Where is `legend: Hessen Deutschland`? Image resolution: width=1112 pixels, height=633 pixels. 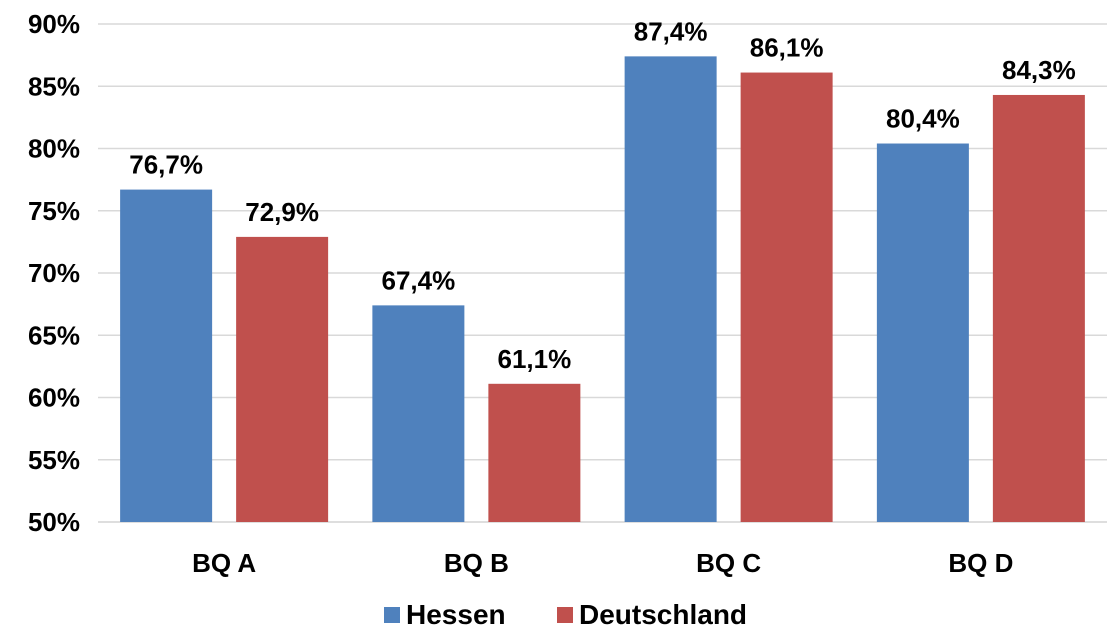
legend: Hessen Deutschland is located at coordinates (565, 614).